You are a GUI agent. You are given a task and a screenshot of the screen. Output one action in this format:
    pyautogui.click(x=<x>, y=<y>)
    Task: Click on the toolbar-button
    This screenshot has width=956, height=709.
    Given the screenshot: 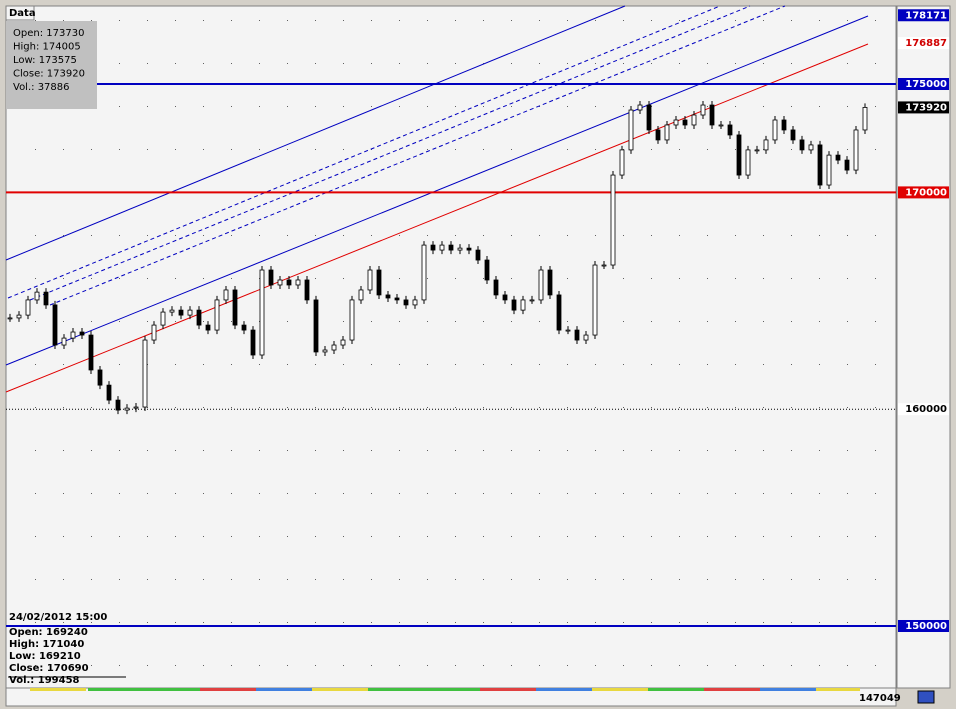 What is the action you would take?
    pyautogui.click(x=926, y=697)
    